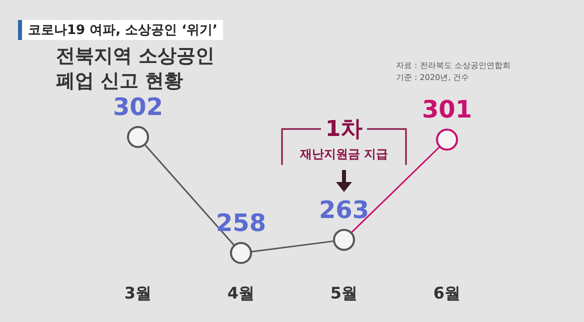 This screenshot has height=322, width=584. What do you see at coordinates (447, 110) in the screenshot?
I see `data-label: 301` at bounding box center [447, 110].